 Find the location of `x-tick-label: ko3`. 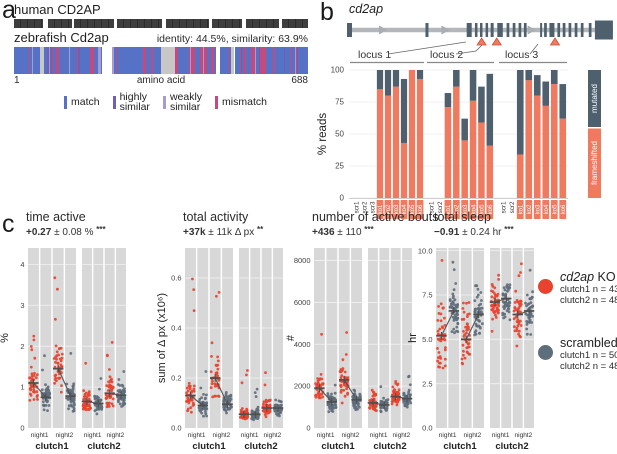

x-tick-label: ko3 is located at coordinates (538, 209).